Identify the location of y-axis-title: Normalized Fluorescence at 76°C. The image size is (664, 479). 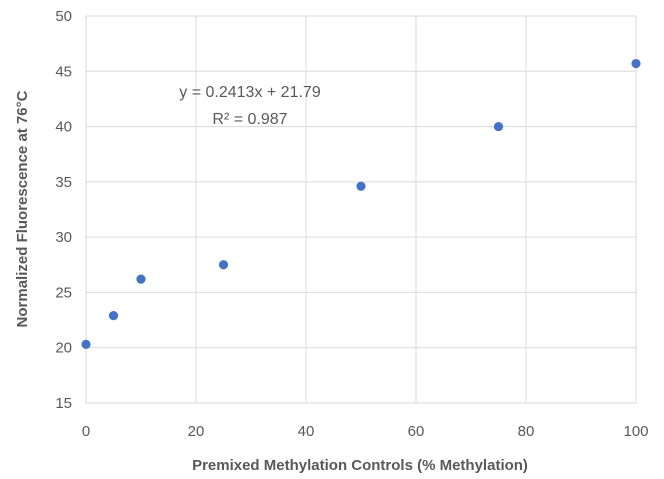
(22, 208).